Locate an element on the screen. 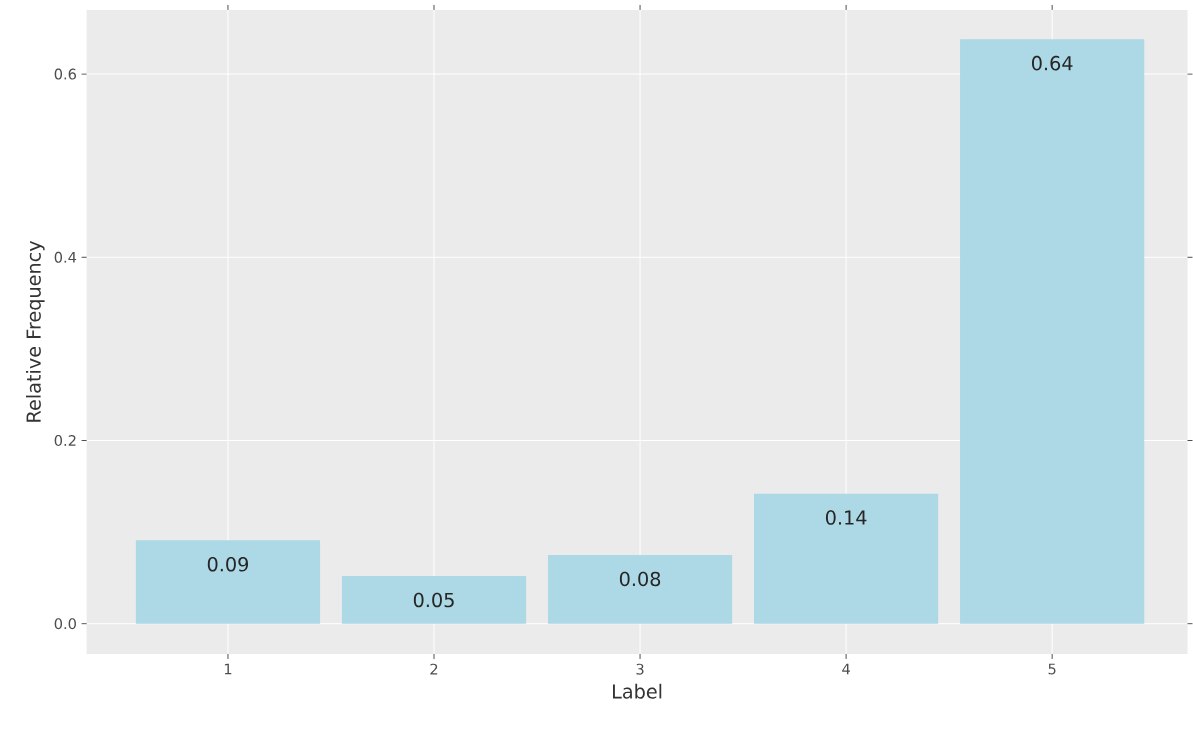 The width and height of the screenshot is (1193, 731). x-tick-label: 2 is located at coordinates (434, 669).